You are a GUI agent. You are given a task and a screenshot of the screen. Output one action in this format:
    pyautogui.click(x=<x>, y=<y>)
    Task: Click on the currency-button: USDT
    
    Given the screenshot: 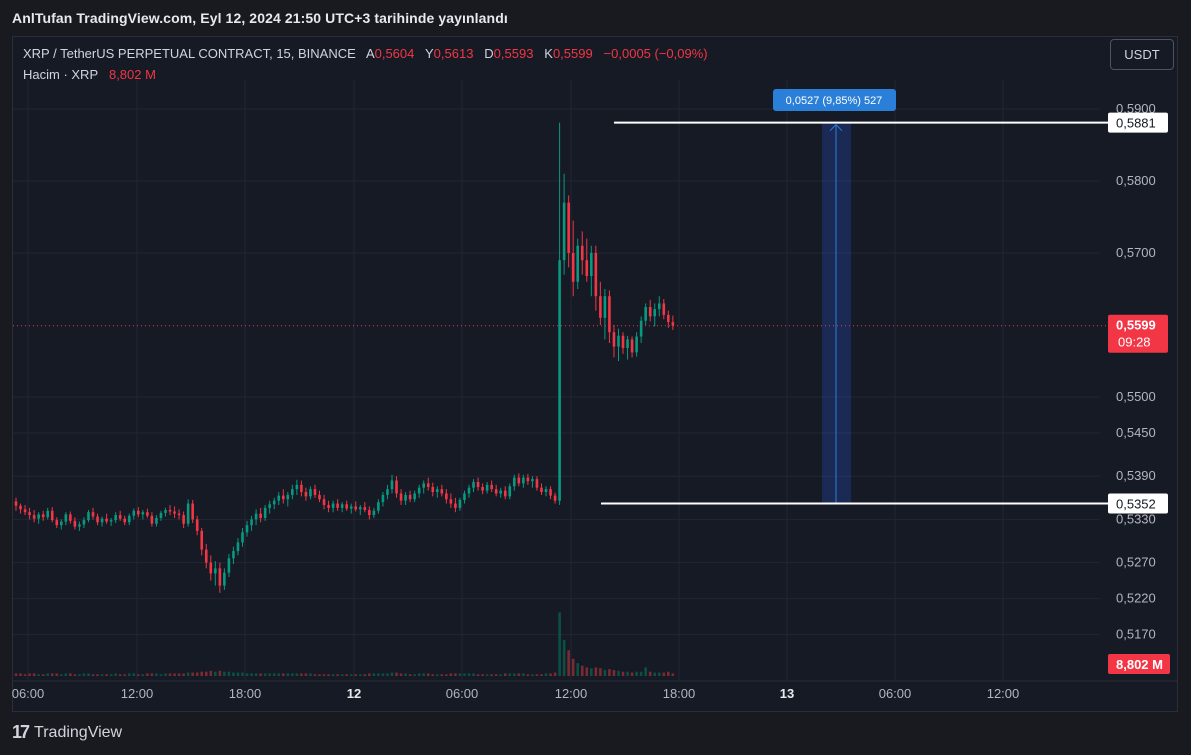 What is the action you would take?
    pyautogui.click(x=1142, y=54)
    